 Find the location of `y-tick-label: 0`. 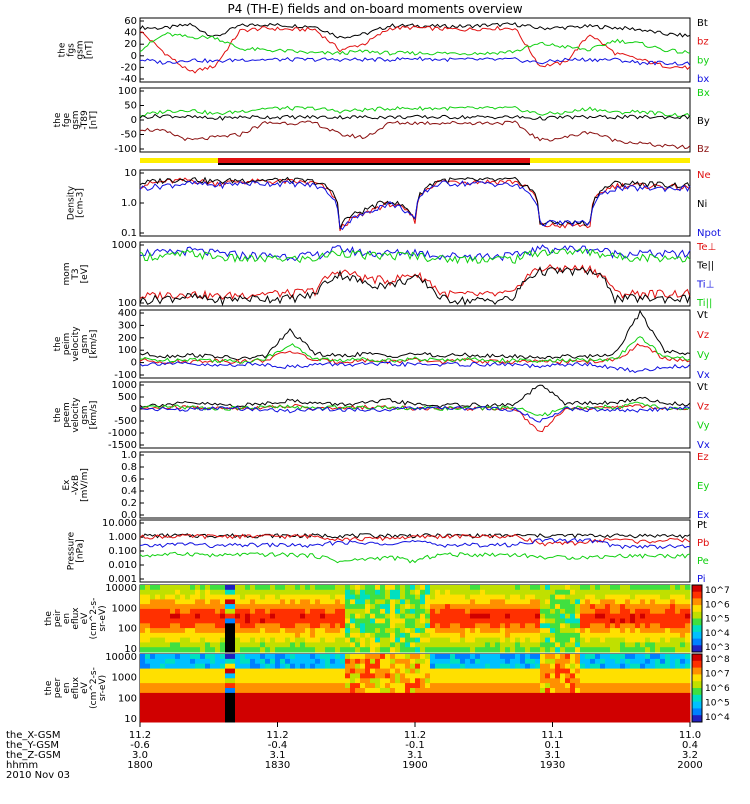

y-tick-label: 0 is located at coordinates (134, 363).